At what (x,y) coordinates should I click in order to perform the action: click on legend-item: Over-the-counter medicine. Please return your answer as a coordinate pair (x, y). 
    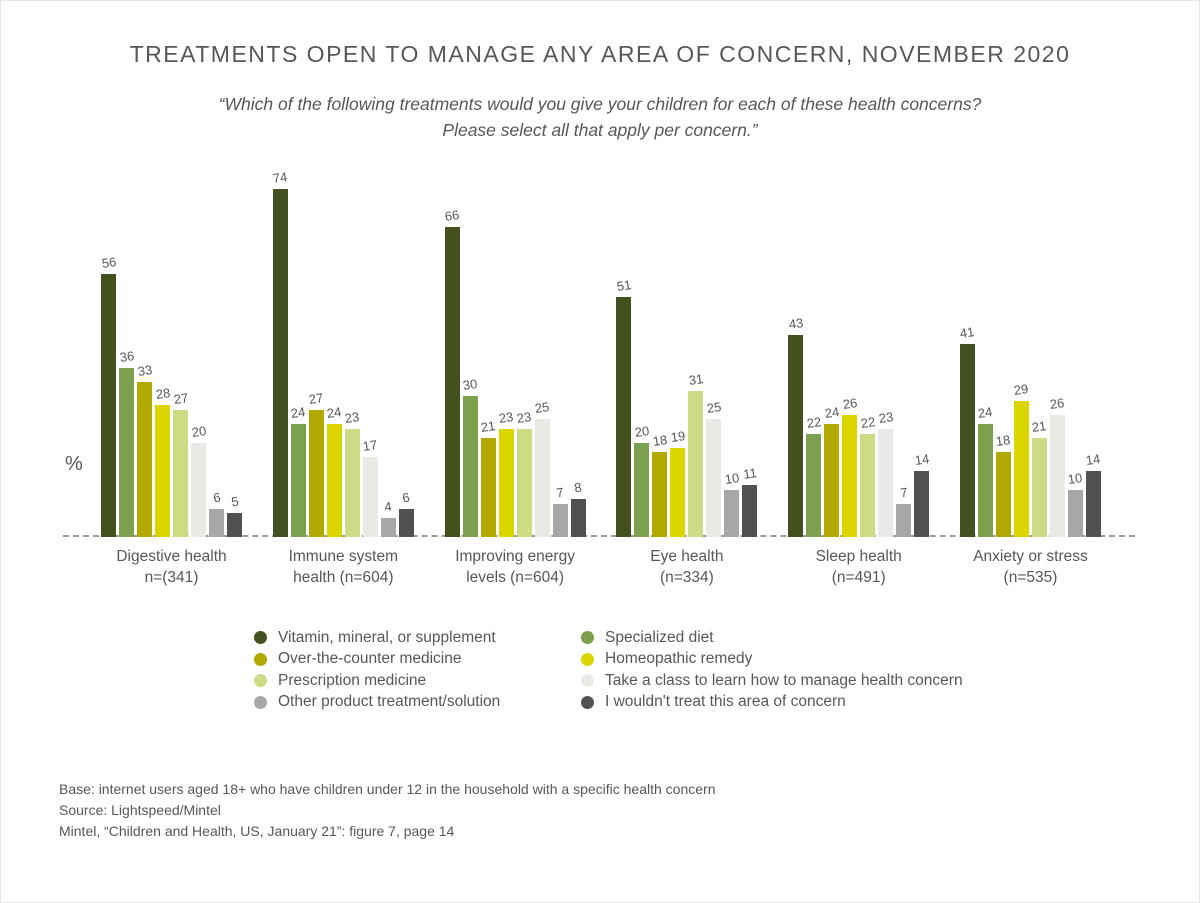
    Looking at the image, I should click on (417, 660).